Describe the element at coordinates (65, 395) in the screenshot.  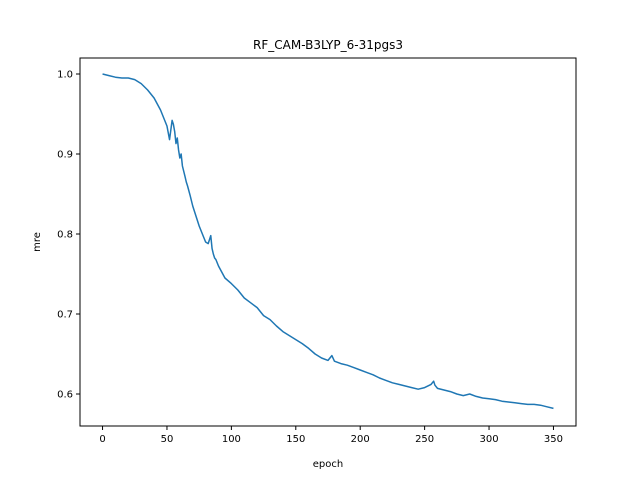
I see `y-tick-label: 0.6` at that location.